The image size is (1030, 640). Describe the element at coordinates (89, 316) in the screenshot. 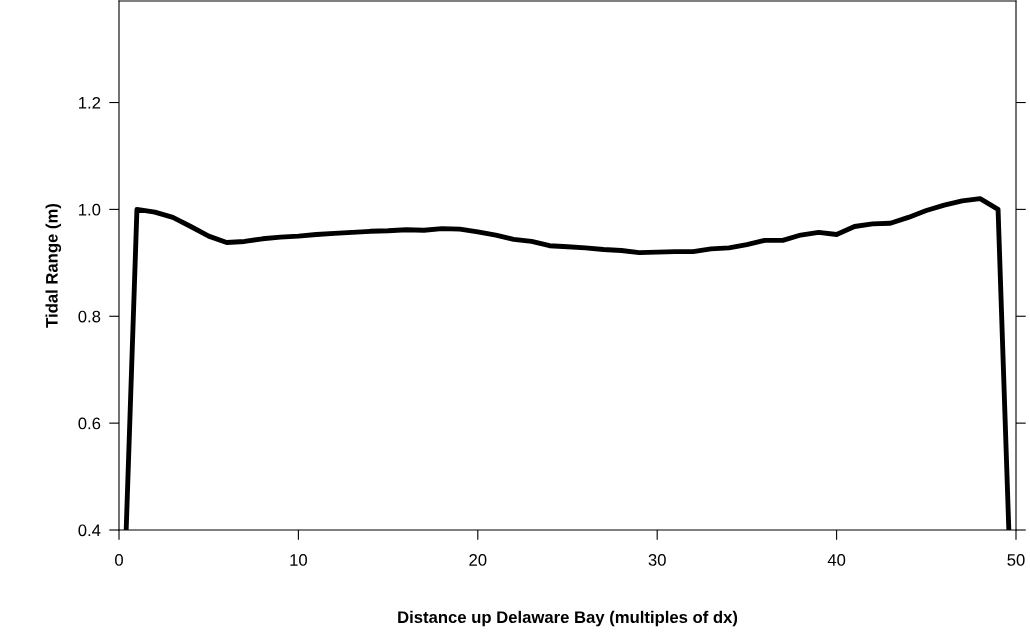

I see `y-tick-label: 0.8` at that location.